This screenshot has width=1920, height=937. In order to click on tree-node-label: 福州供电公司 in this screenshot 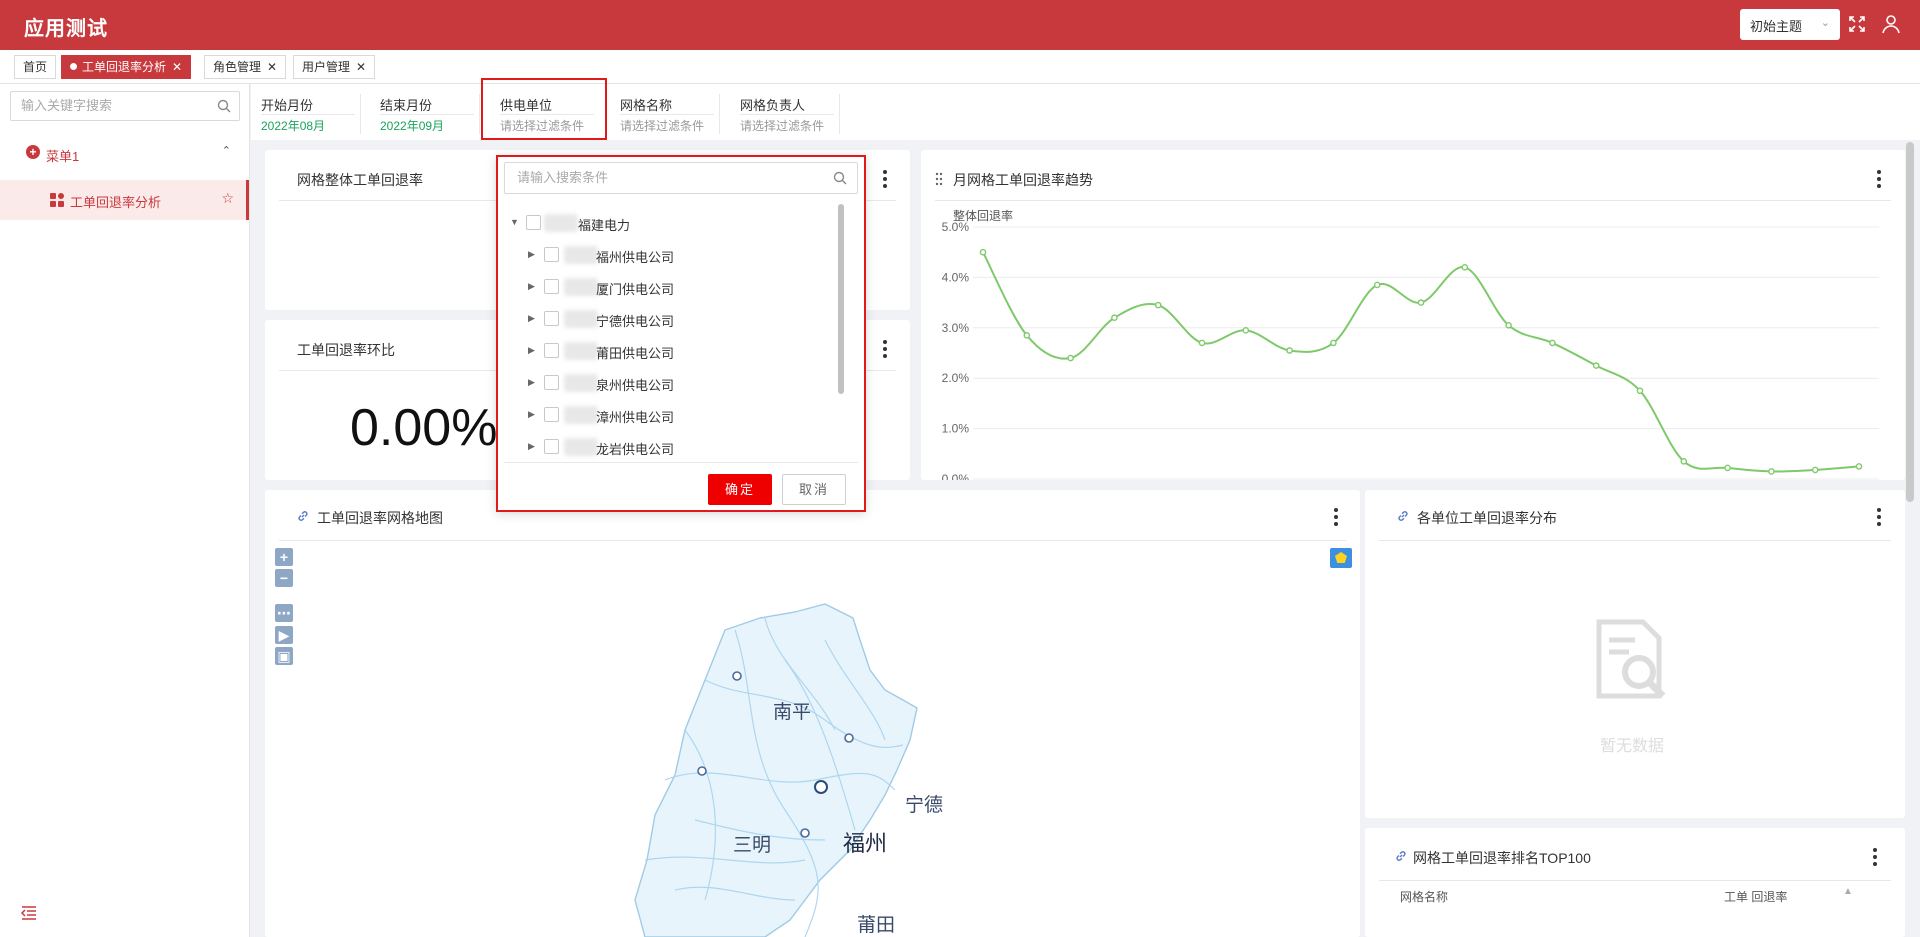, I will do `click(635, 257)`.